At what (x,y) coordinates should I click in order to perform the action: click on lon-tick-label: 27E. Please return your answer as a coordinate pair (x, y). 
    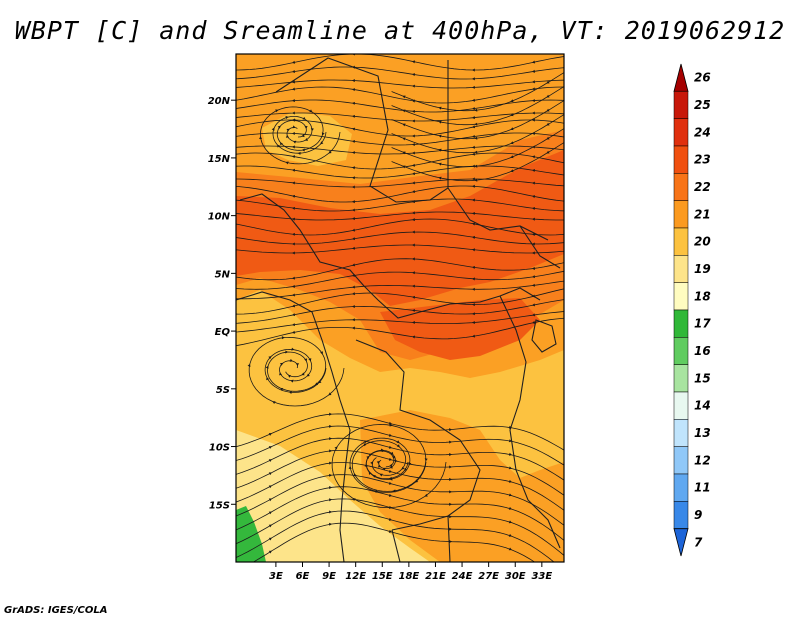
    Looking at the image, I should click on (488, 576).